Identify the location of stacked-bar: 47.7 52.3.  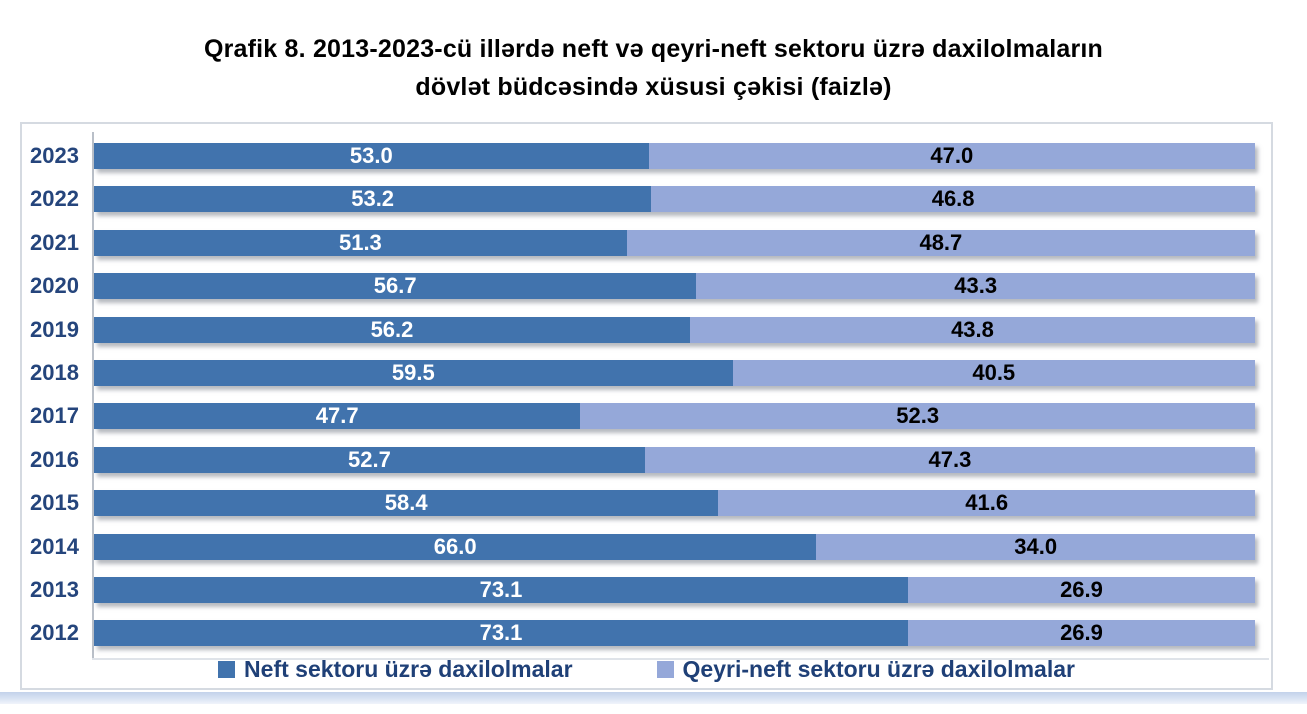
(674, 416).